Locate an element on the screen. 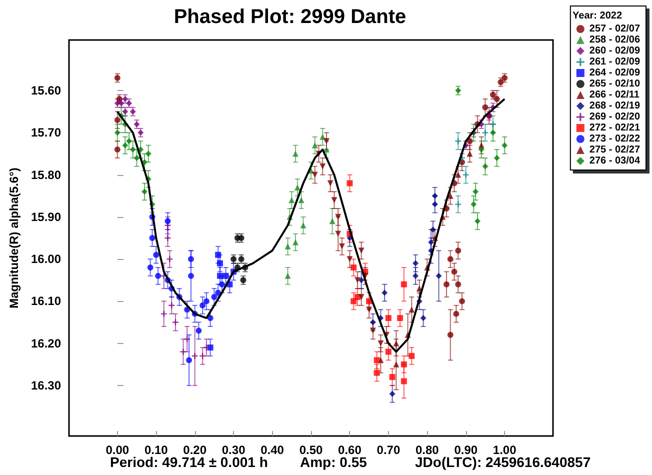  legend-label: 261 - 02/09 is located at coordinates (614, 62).